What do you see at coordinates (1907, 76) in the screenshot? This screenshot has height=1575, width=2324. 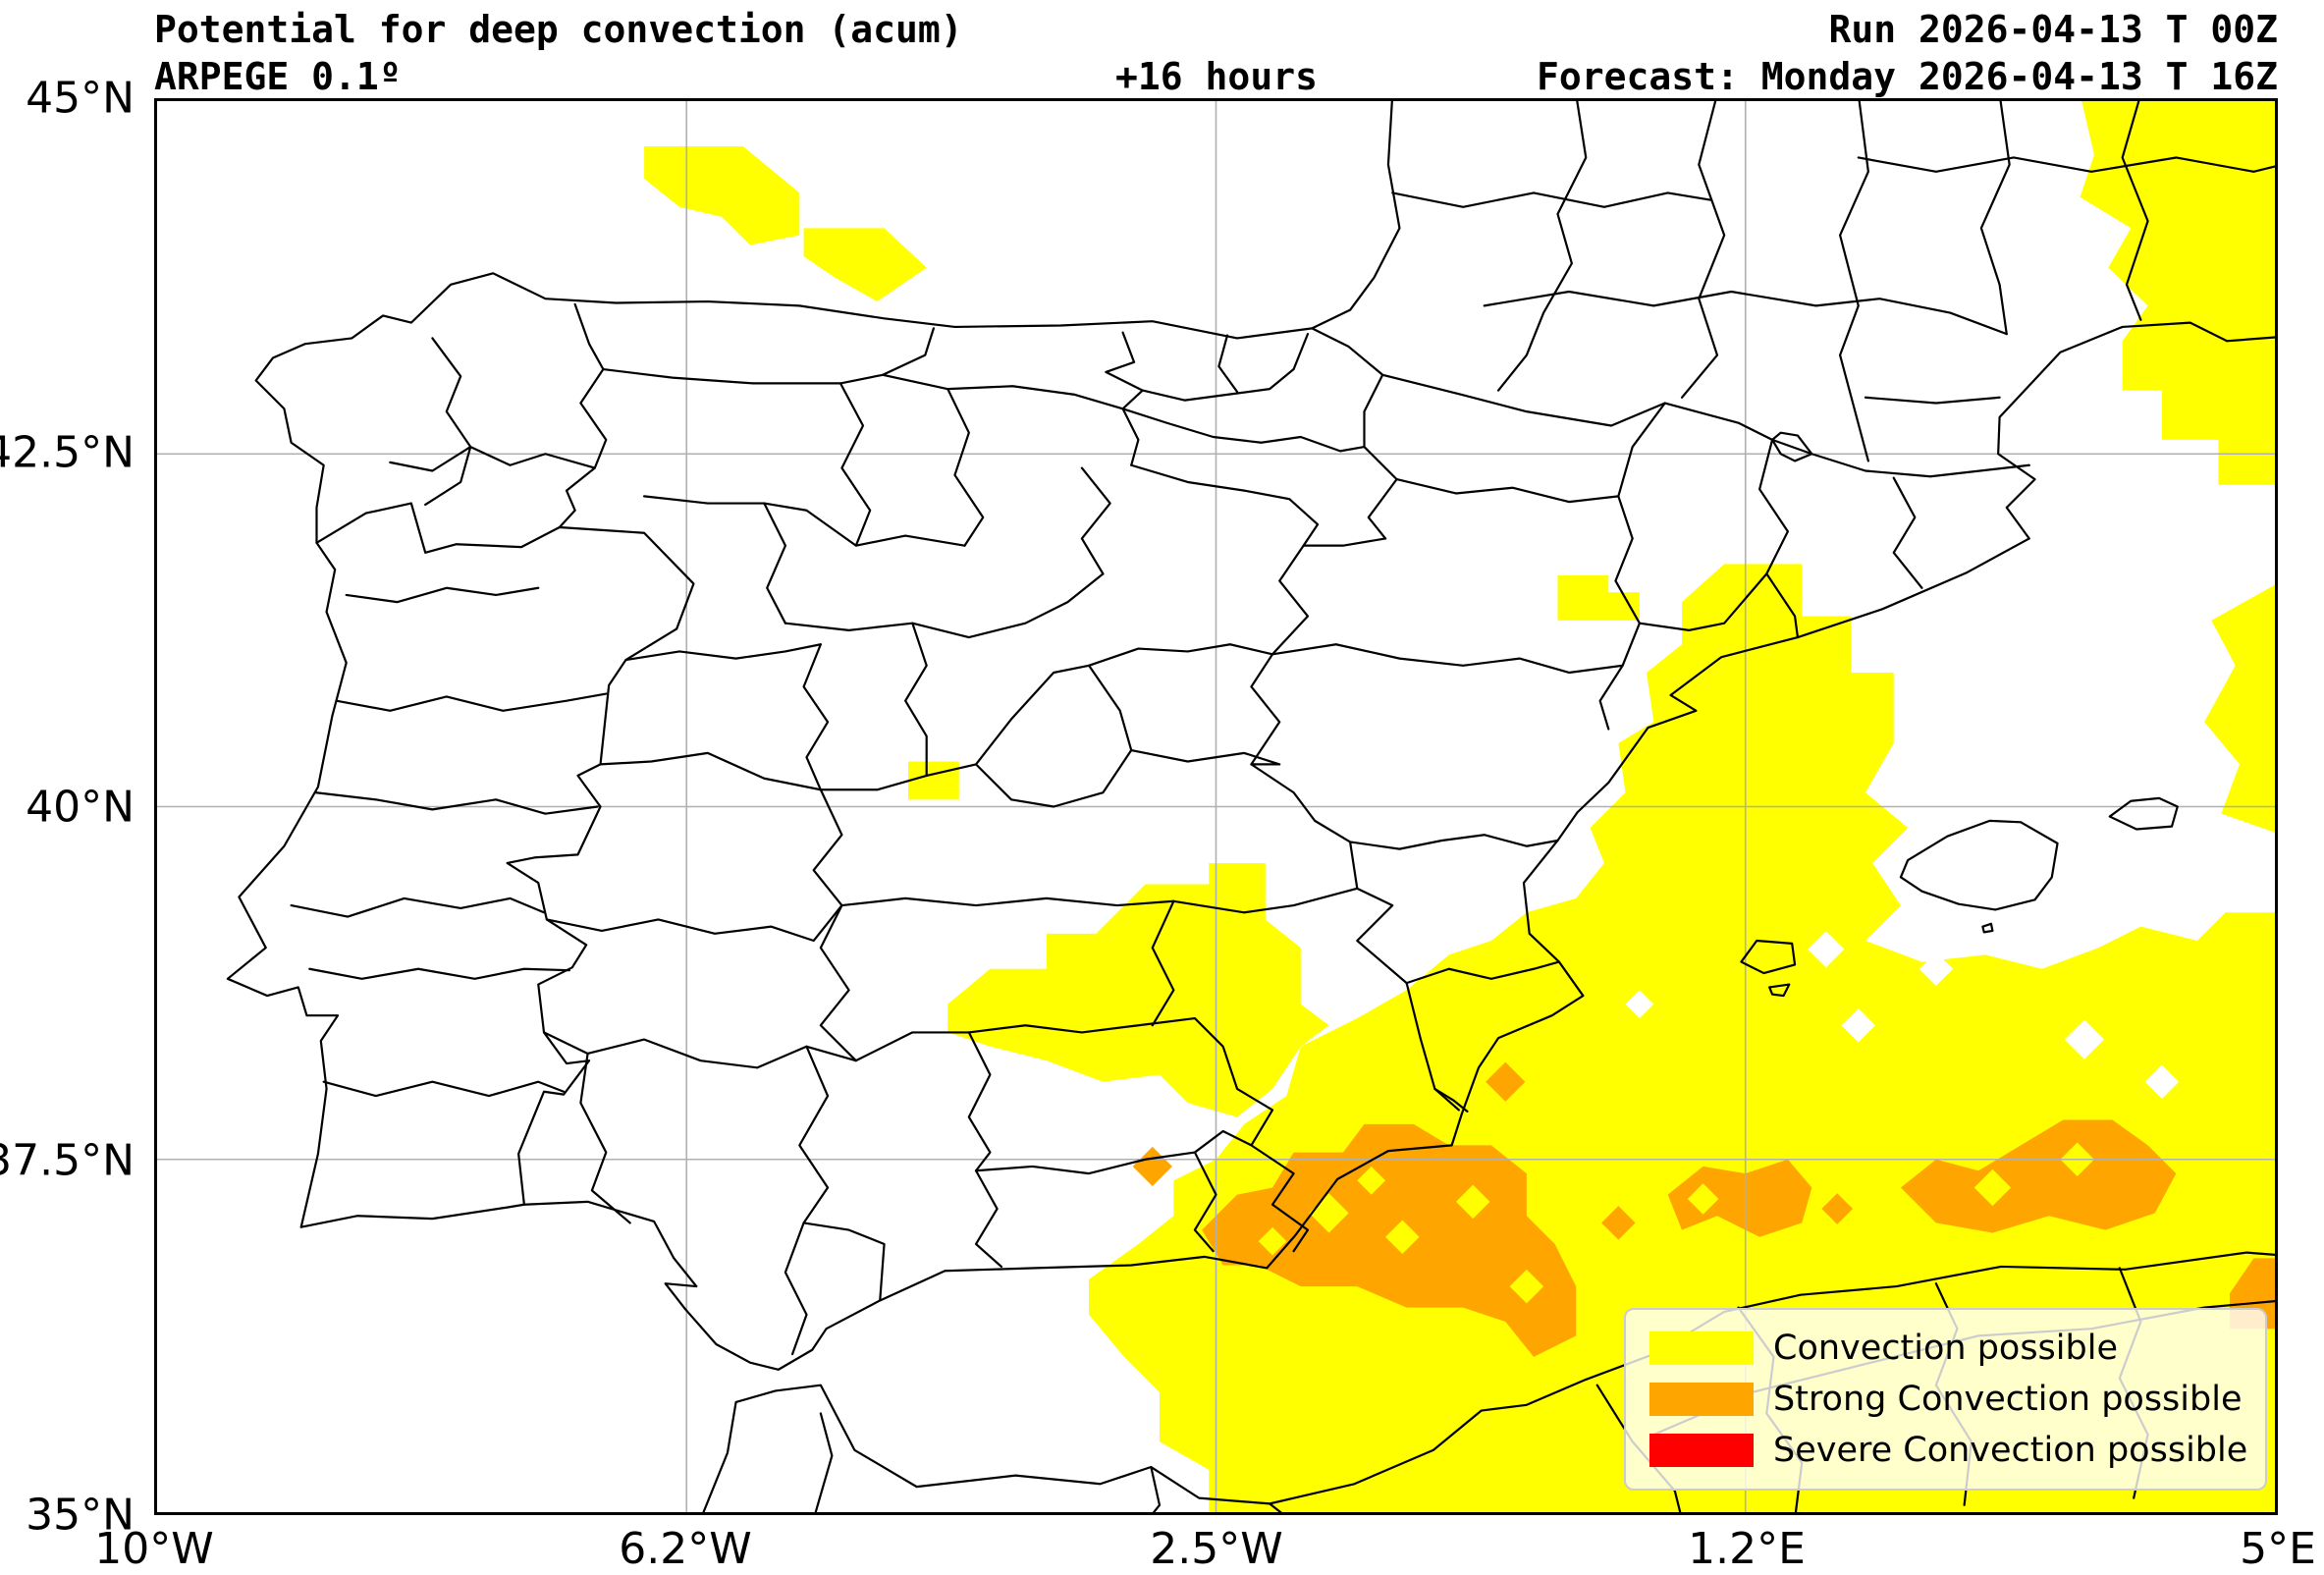 I see `forecast-label: Forecast: Monday 2026-04-13 T 16Z` at bounding box center [1907, 76].